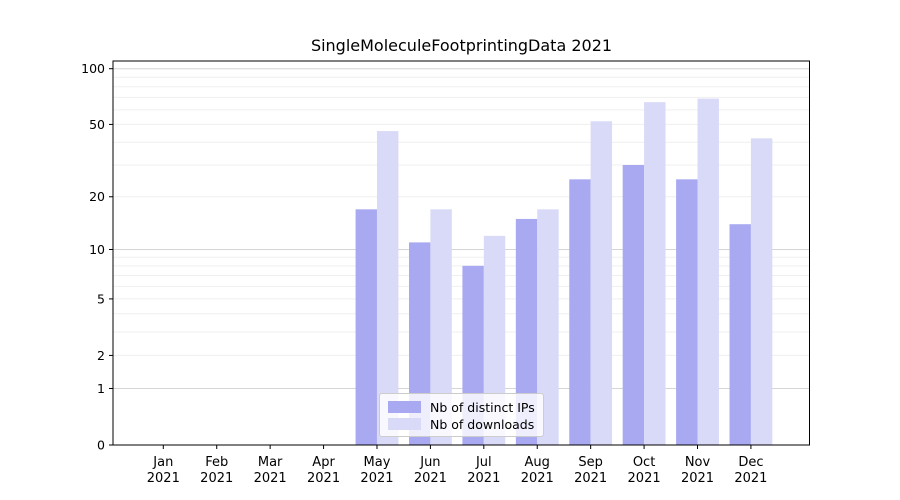 The image size is (900, 500). Describe the element at coordinates (387, 288) in the screenshot. I see `bar-nb-of-downloads-may-2021` at that location.